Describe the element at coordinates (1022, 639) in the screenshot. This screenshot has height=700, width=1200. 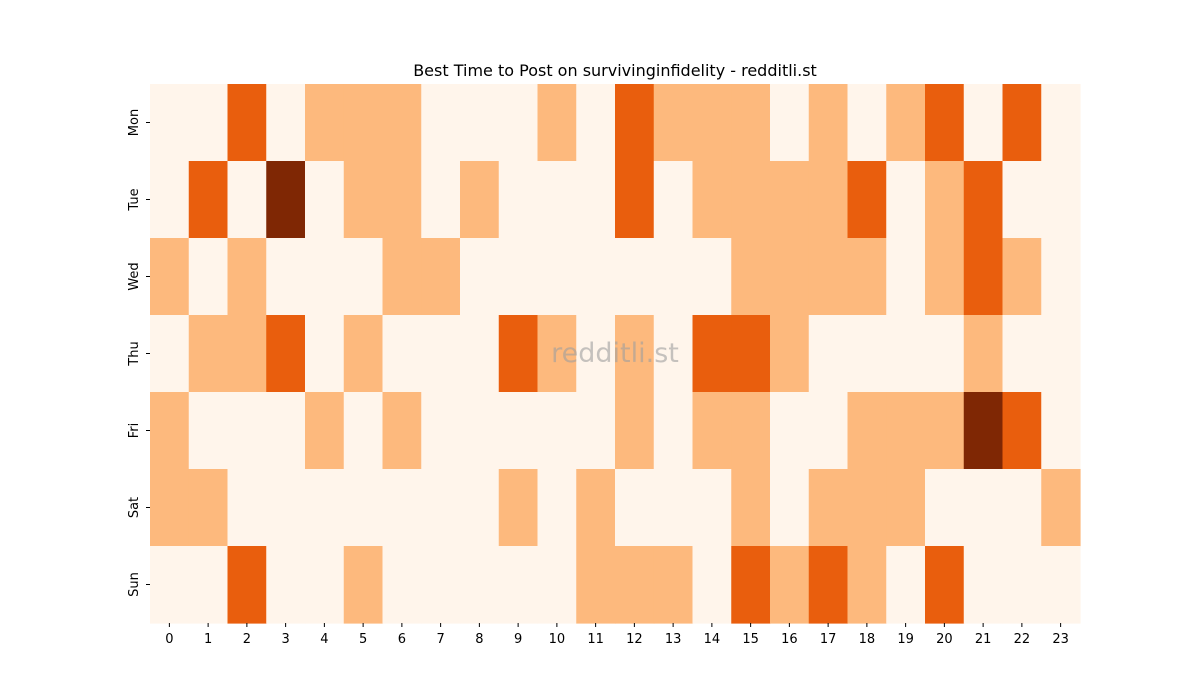
I see `x-tick-label: 22` at that location.